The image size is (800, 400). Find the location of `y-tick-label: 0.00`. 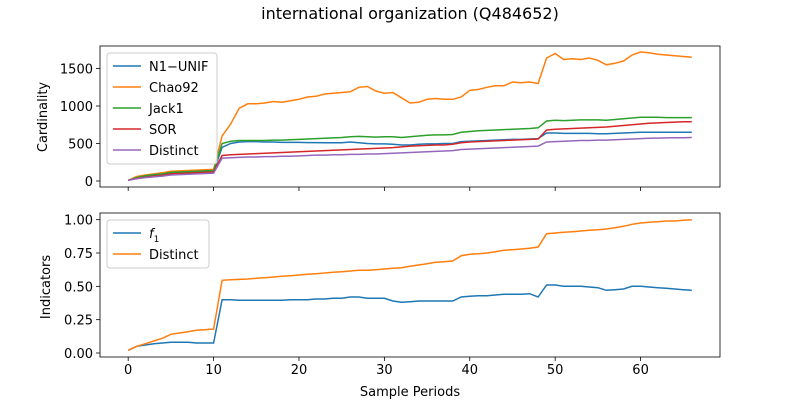

y-tick-label: 0.00 is located at coordinates (78, 354).